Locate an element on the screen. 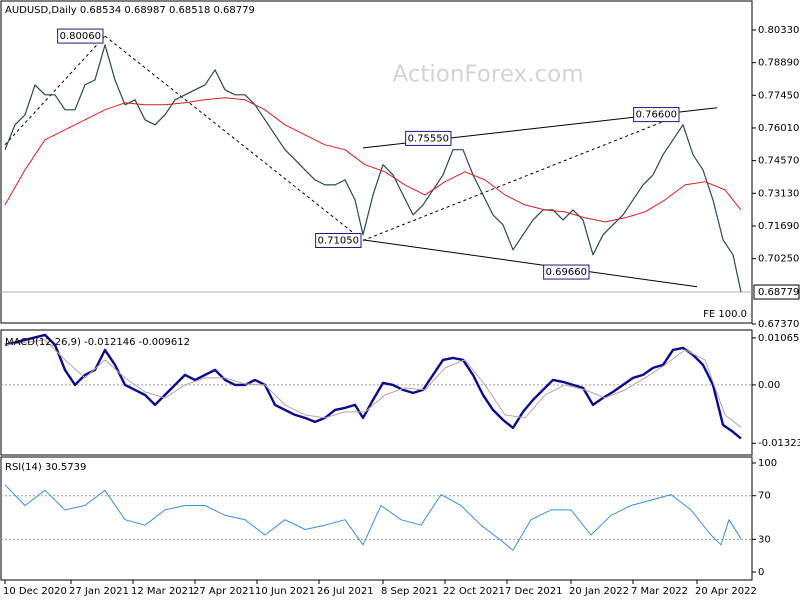 This screenshot has width=800, height=600. y-tick-label: 0 is located at coordinates (761, 572).